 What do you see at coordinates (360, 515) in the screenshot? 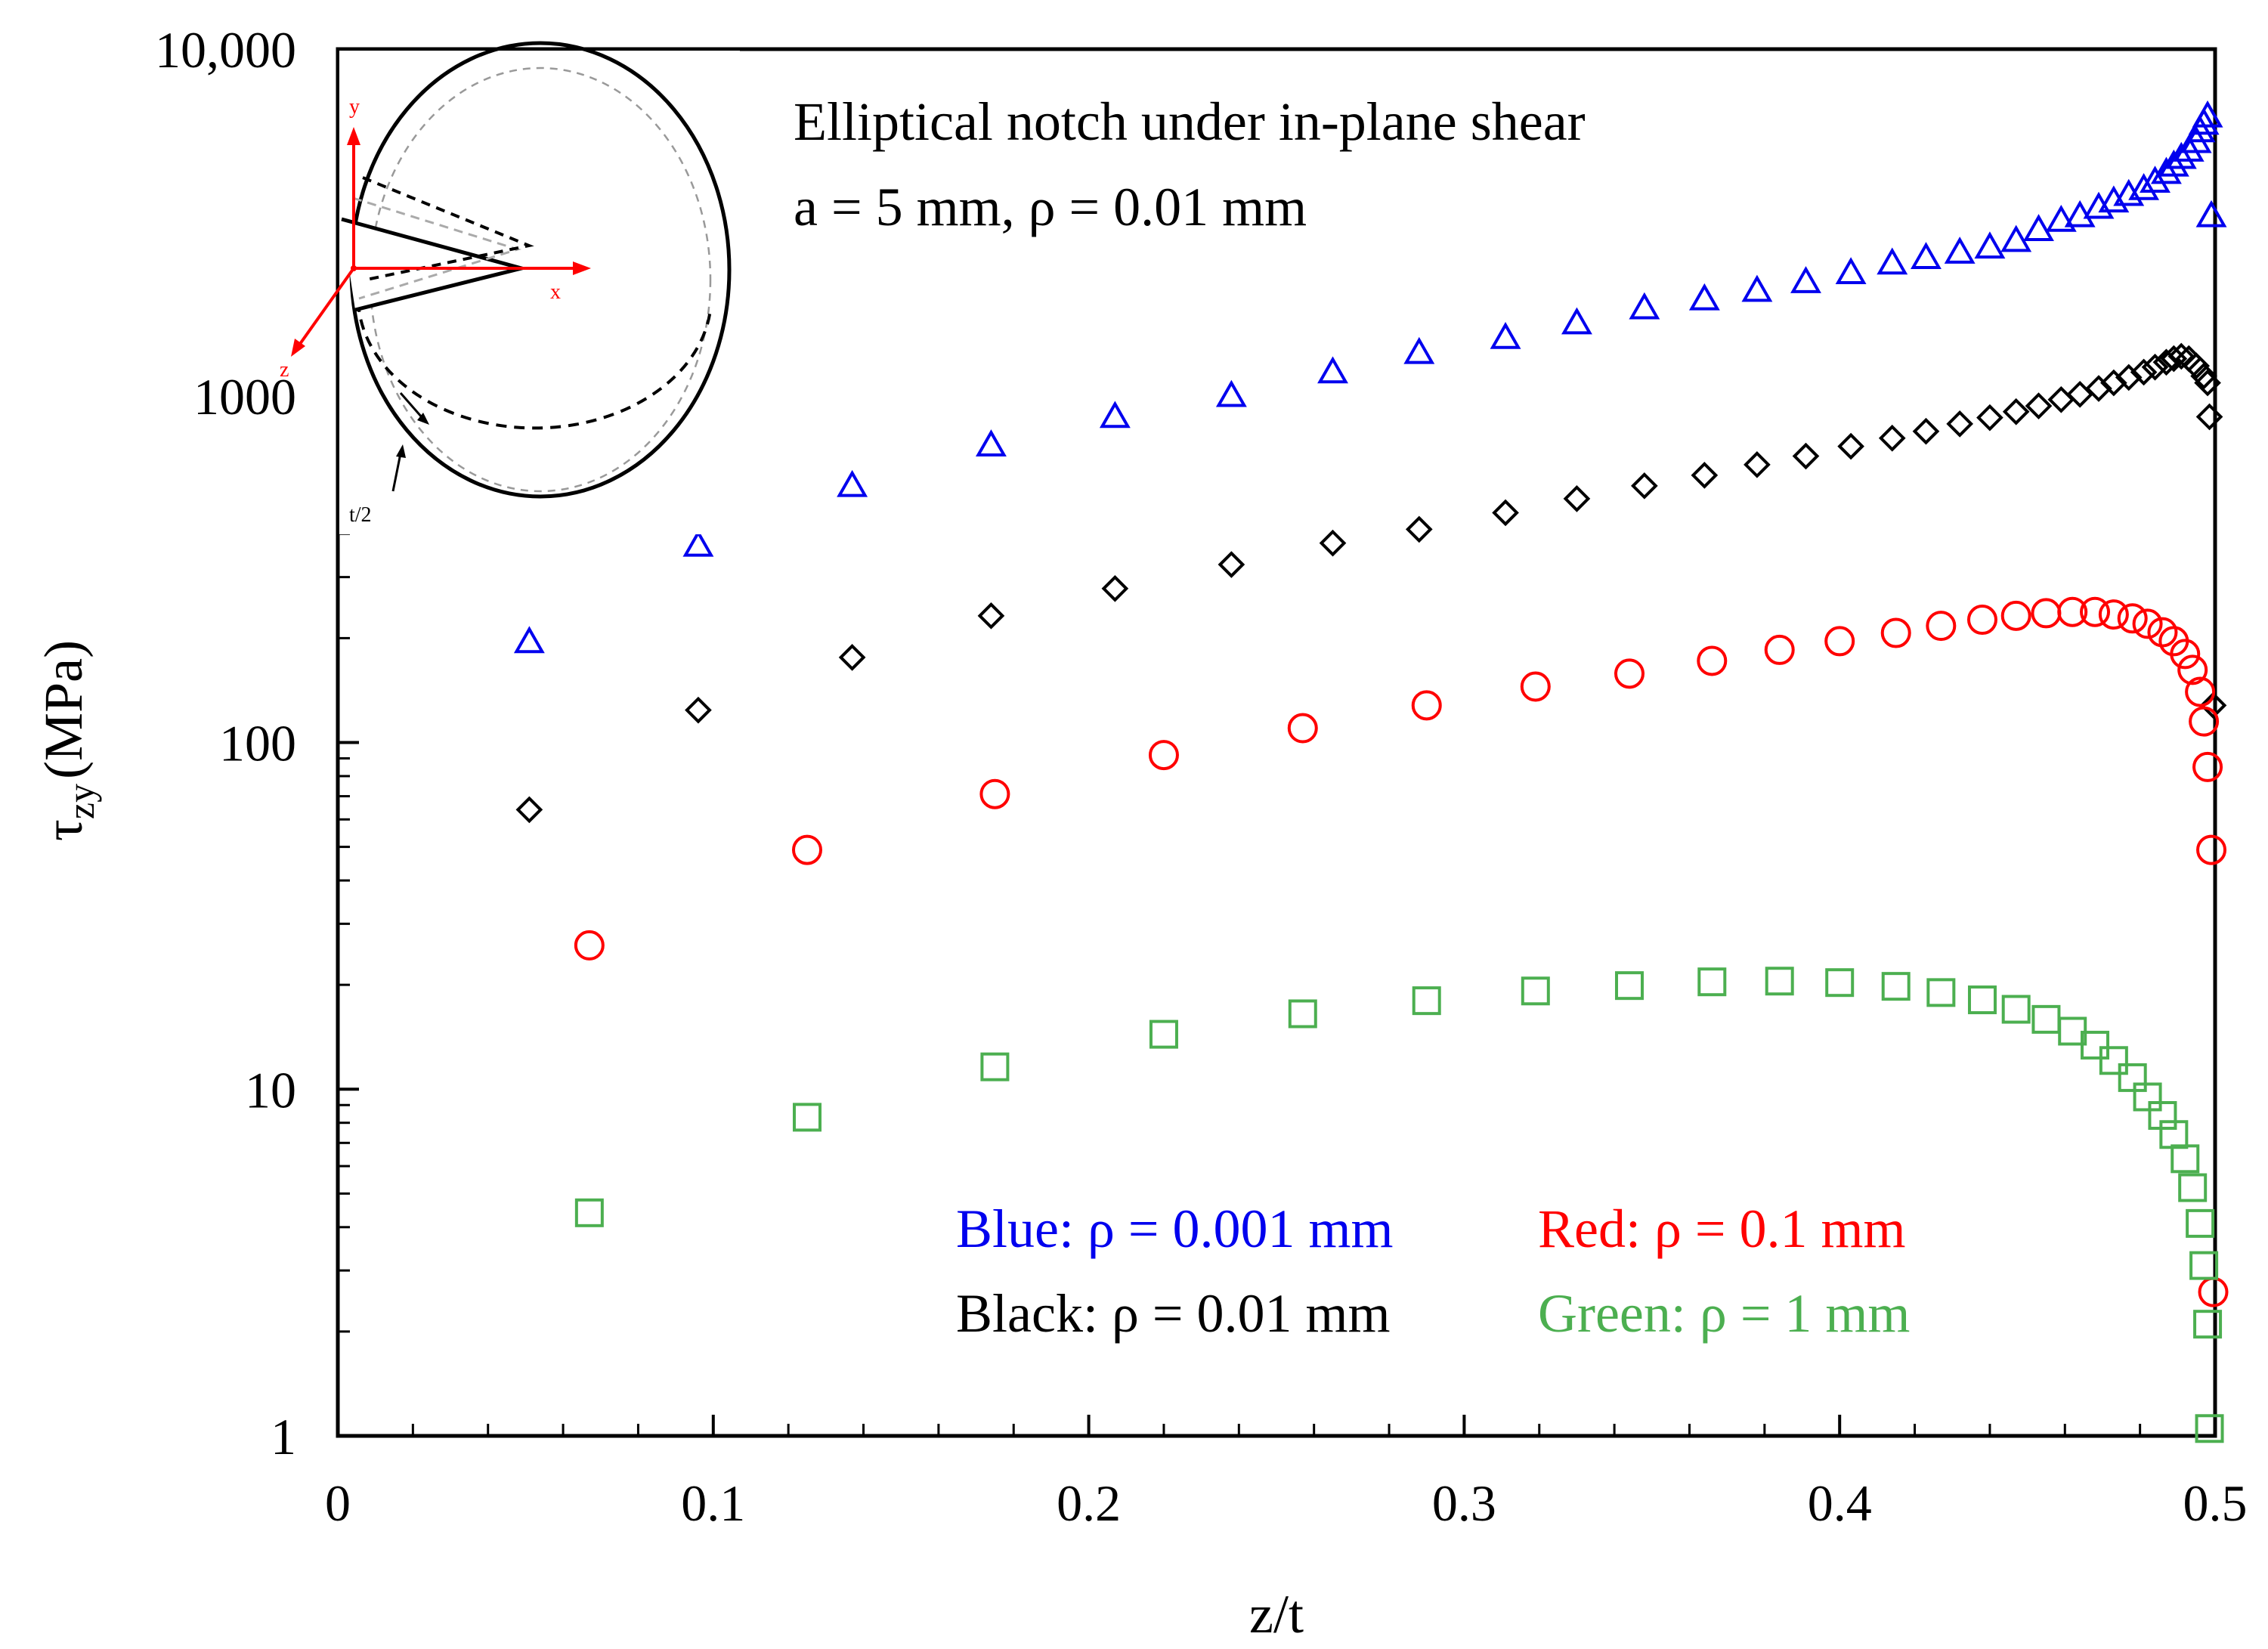
I see `inset-label-dimension: t/2` at bounding box center [360, 515].